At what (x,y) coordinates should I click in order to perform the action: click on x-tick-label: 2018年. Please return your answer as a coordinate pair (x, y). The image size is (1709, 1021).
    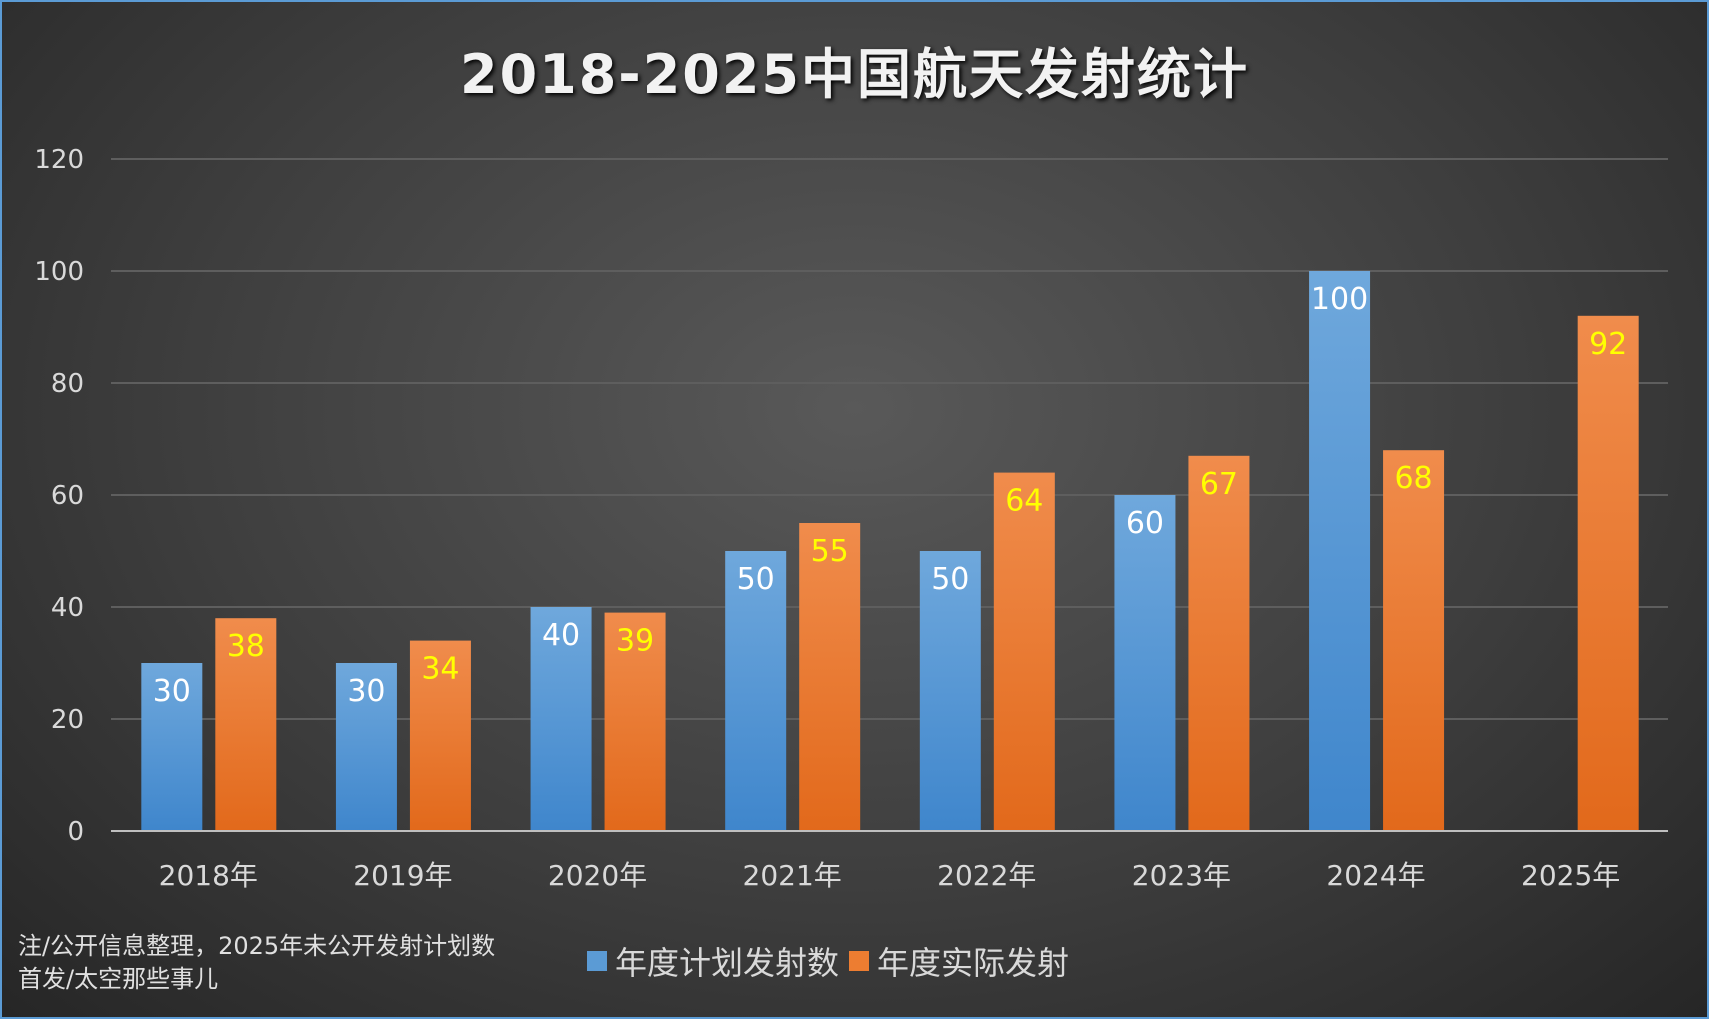
    Looking at the image, I should click on (208, 875).